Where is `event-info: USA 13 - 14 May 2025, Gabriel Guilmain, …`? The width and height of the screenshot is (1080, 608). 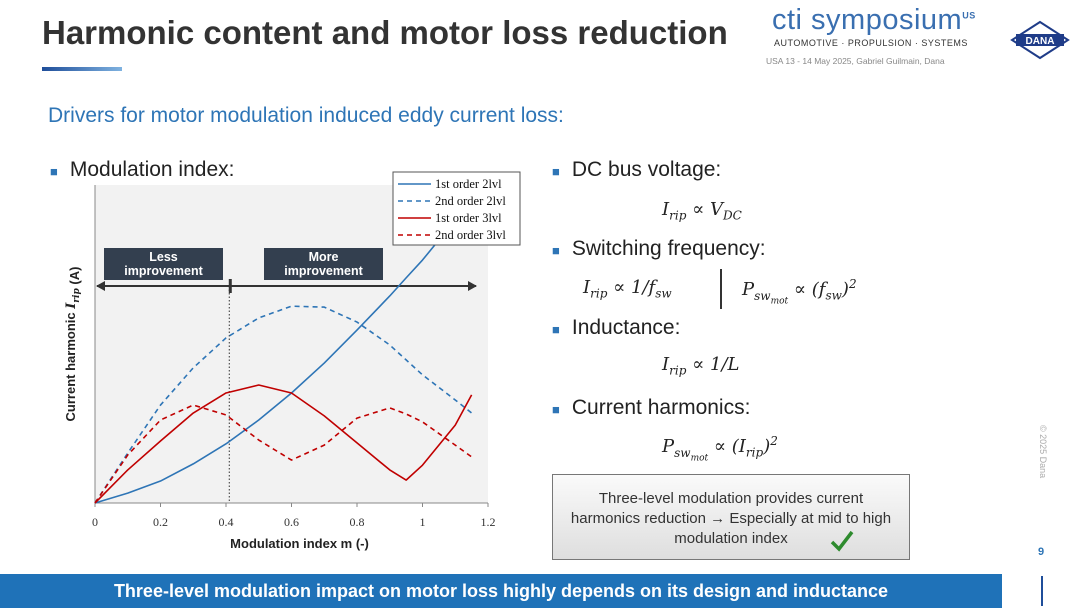
event-info: USA 13 - 14 May 2025, Gabriel Guilmain, … is located at coordinates (855, 61).